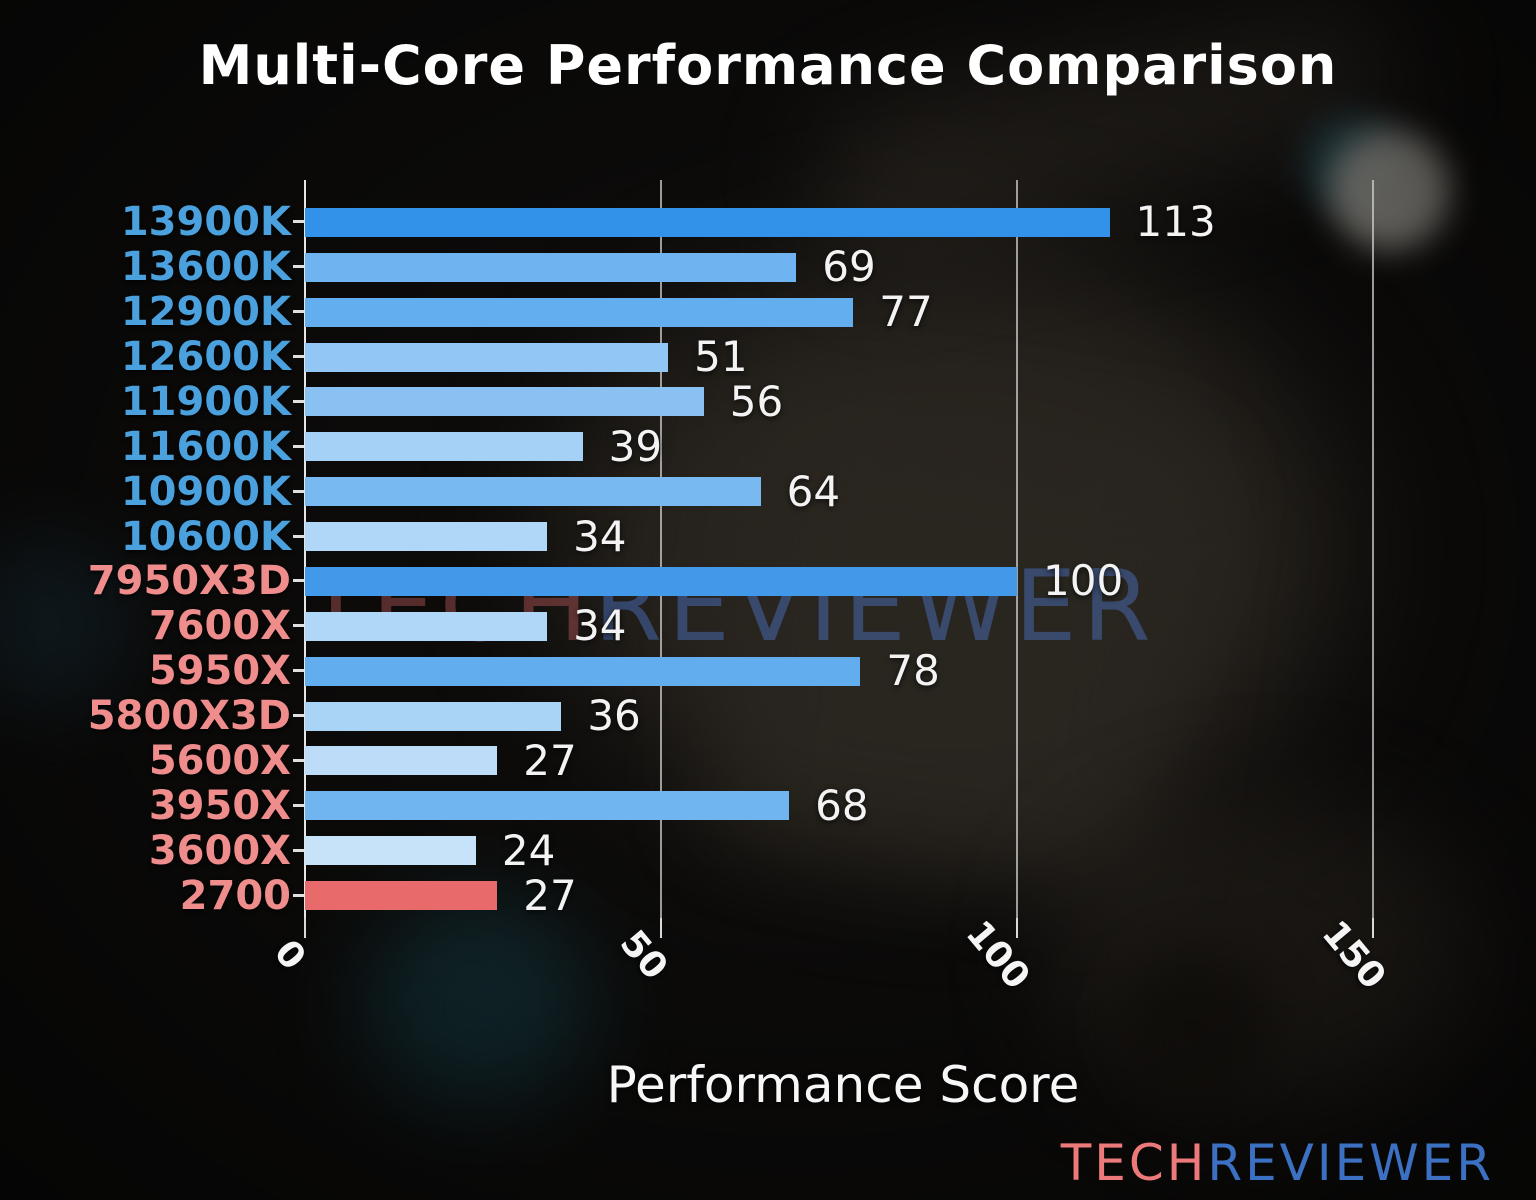 This screenshot has width=1536, height=1200. I want to click on y-label-row-5600X: 5600X, so click(152, 761).